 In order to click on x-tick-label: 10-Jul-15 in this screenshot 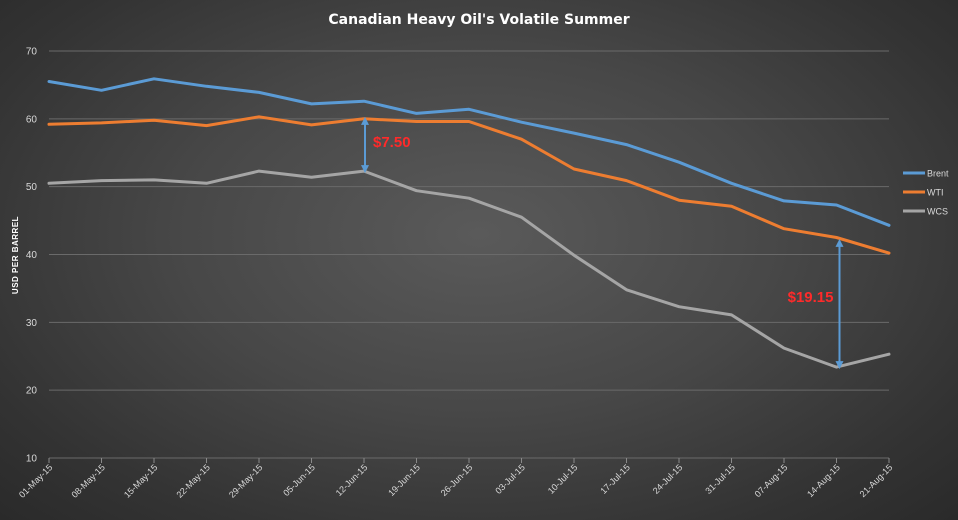, I will do `click(563, 479)`.